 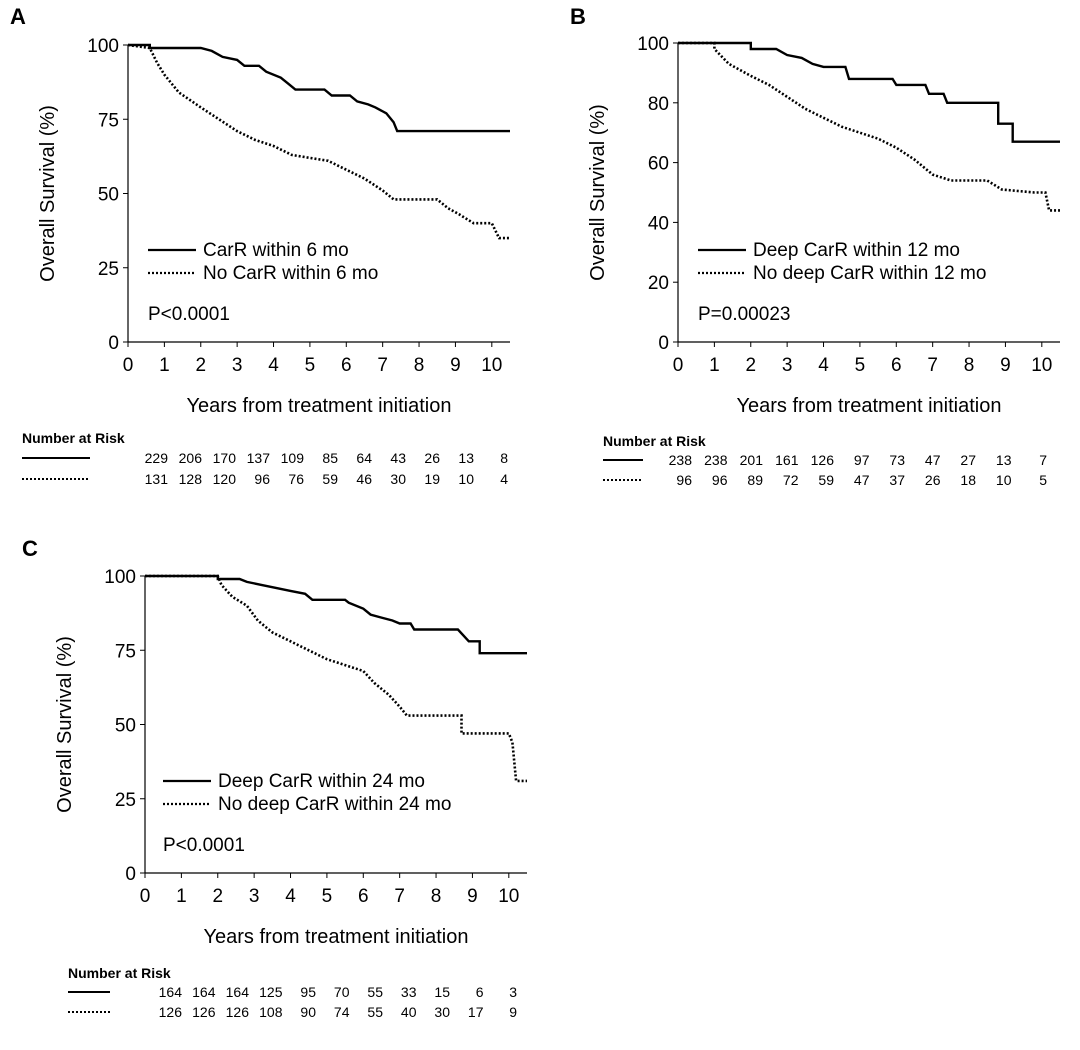 What do you see at coordinates (856, 250) in the screenshot?
I see `legend-label: Deep CarR within 12 mo` at bounding box center [856, 250].